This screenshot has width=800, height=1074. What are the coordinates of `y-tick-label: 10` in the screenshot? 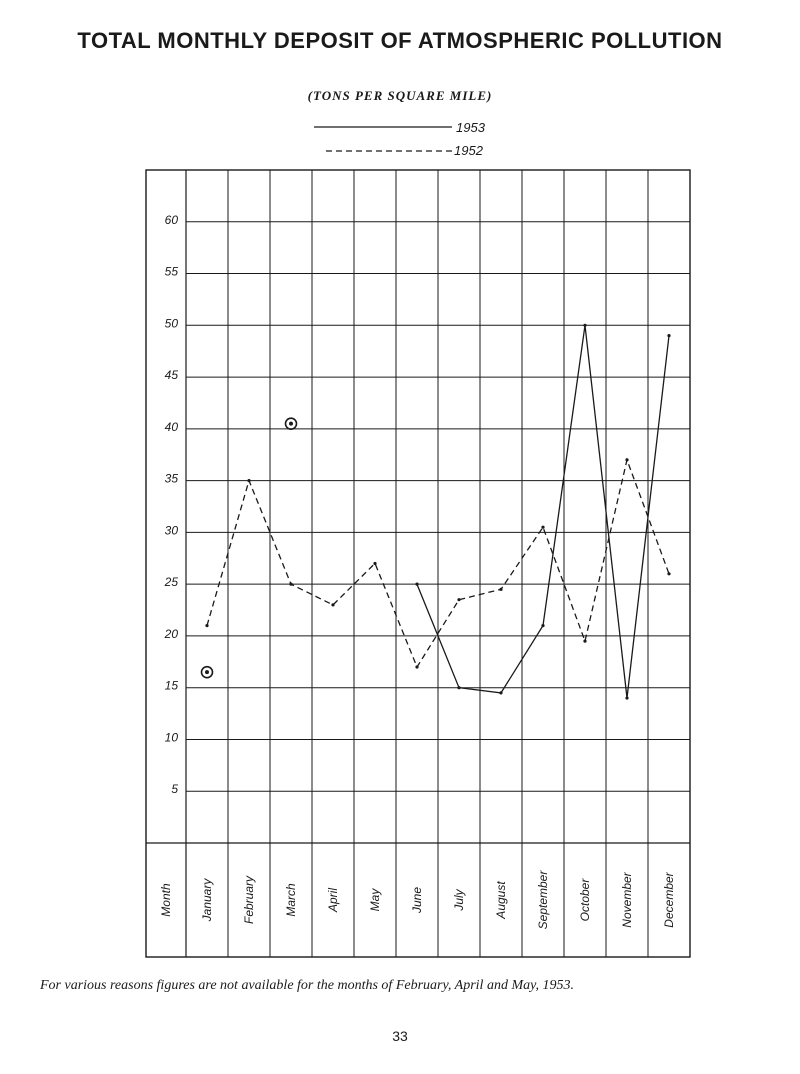 It's located at (172, 737).